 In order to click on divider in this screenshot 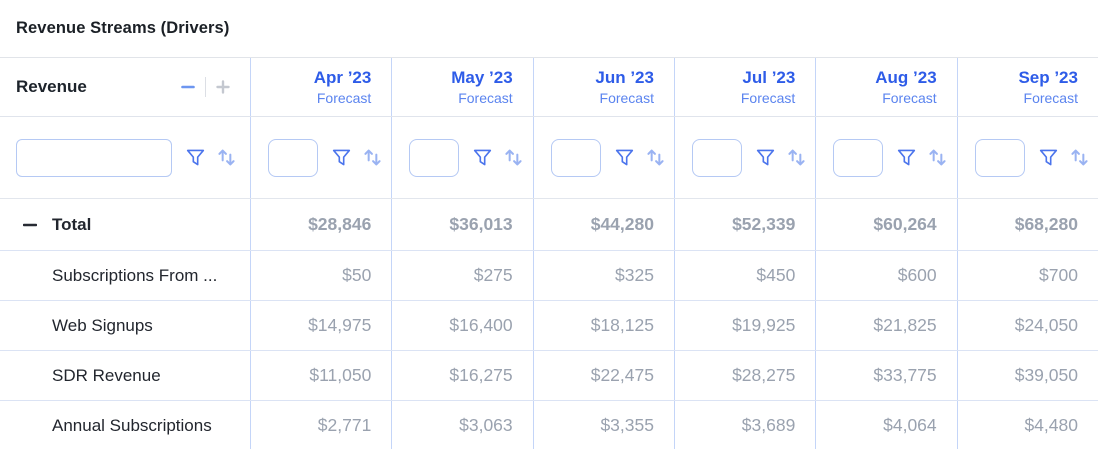, I will do `click(205, 87)`.